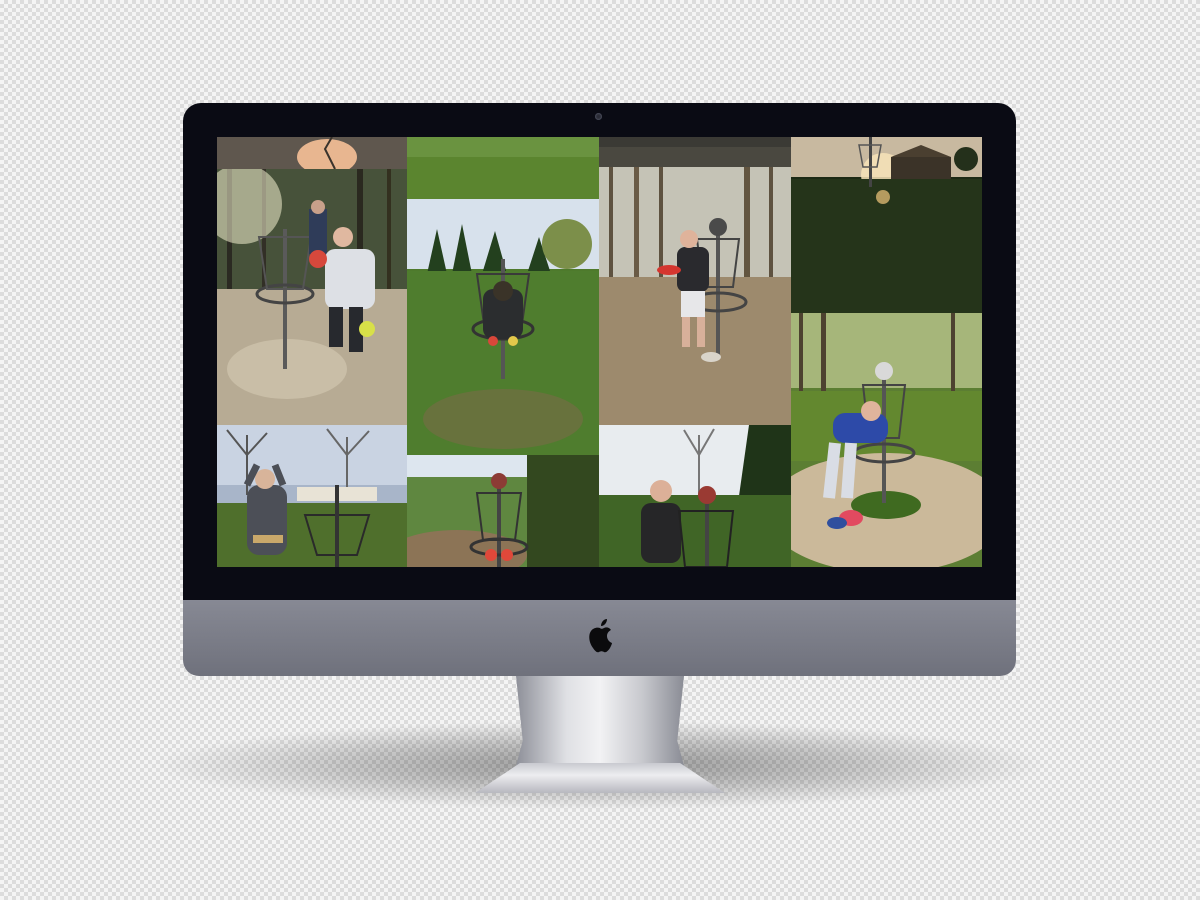  I want to click on photo-tile-strip-grass, so click(503, 168).